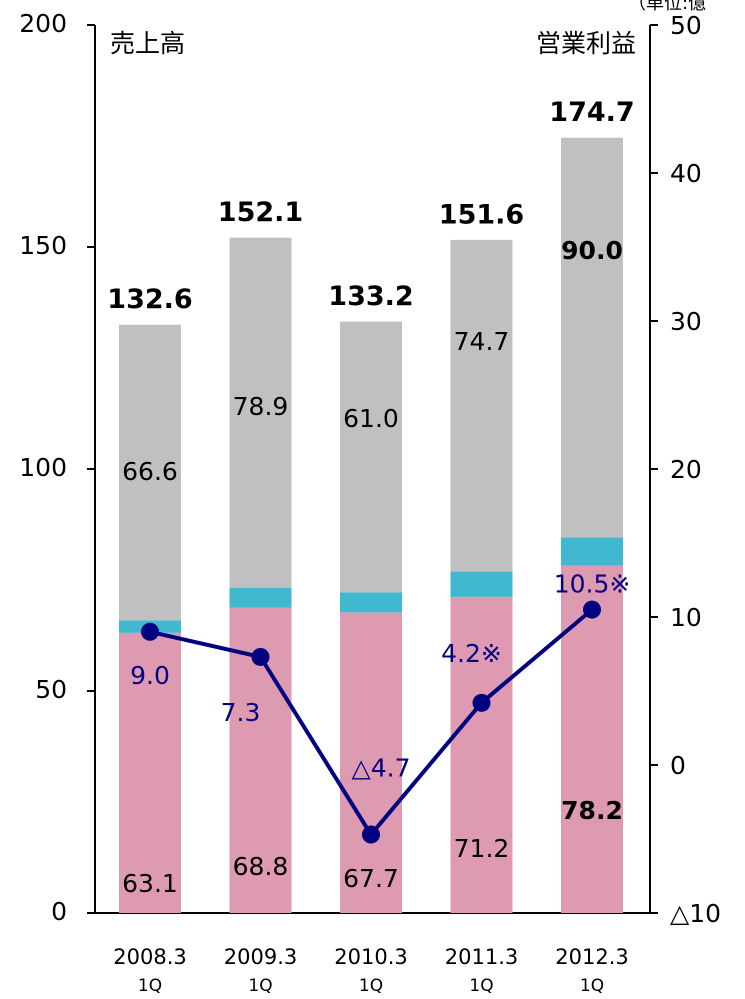 Image resolution: width=745 pixels, height=999 pixels. What do you see at coordinates (43, 245) in the screenshot?
I see `y-tick-label: 150` at bounding box center [43, 245].